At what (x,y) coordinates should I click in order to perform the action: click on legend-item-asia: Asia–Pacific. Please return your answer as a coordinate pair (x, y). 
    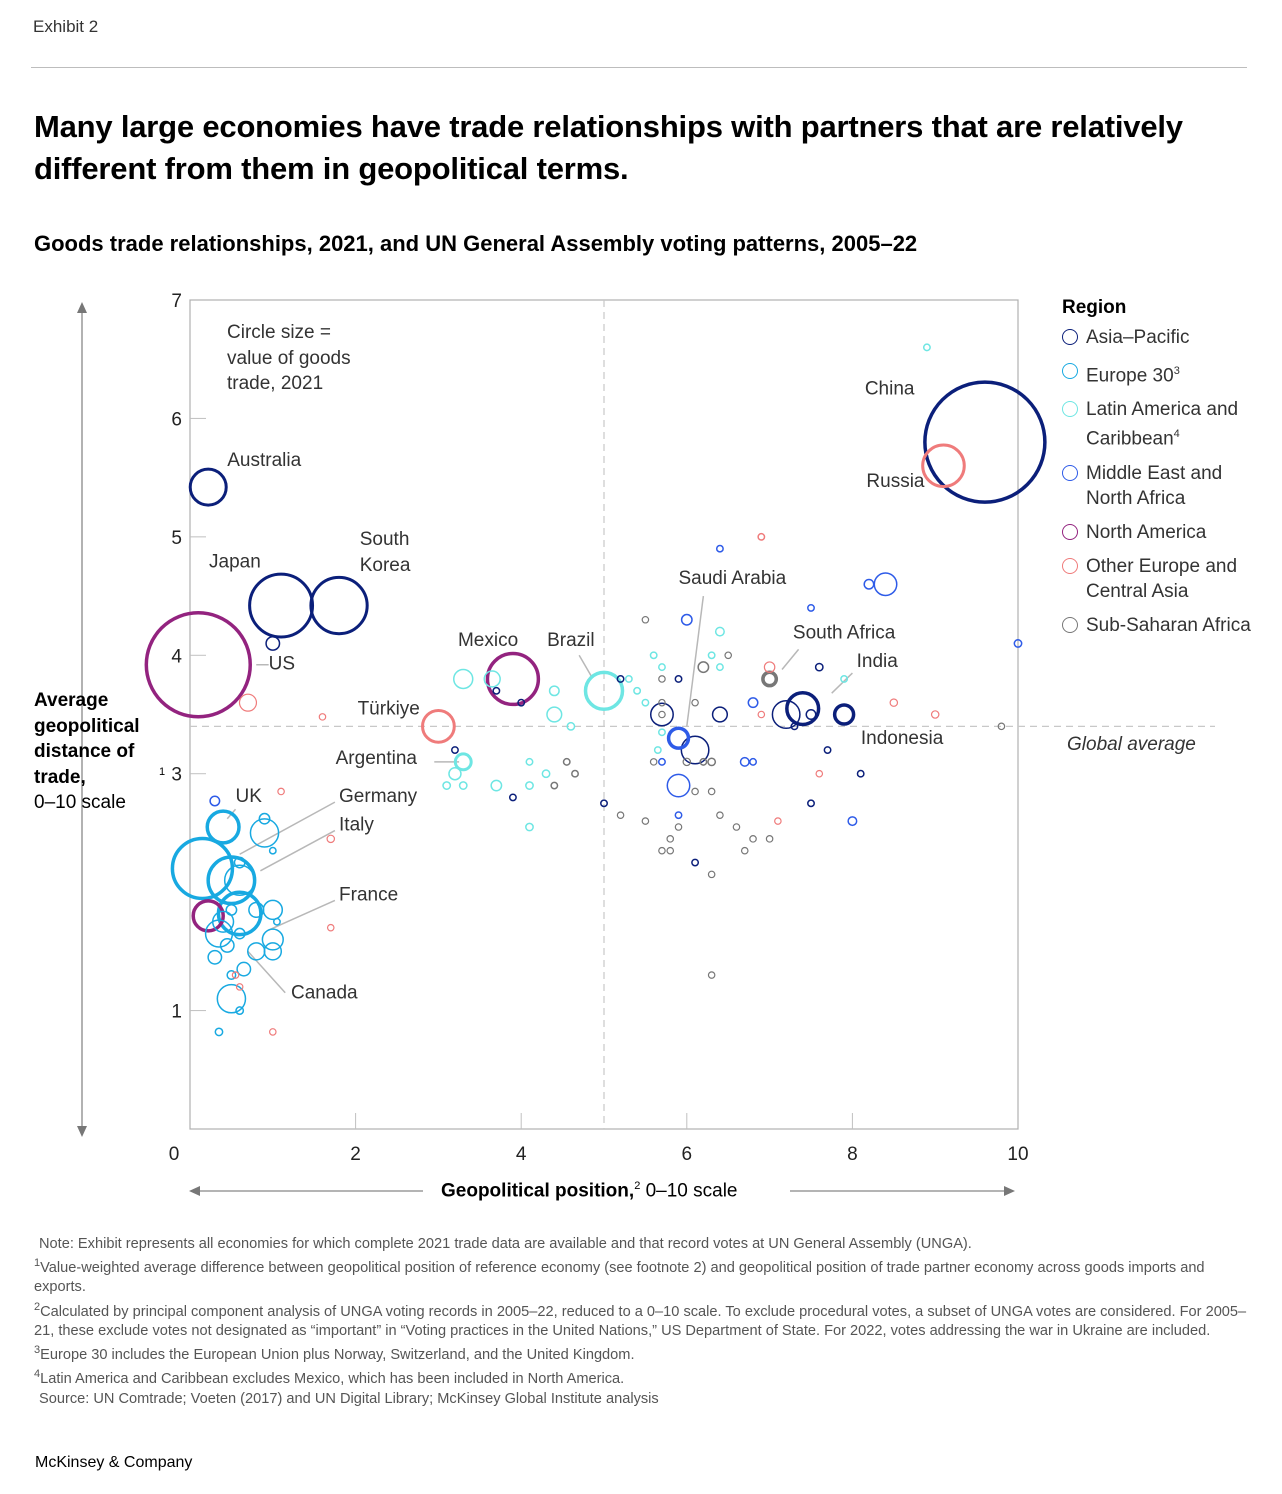
    Looking at the image, I should click on (1167, 337).